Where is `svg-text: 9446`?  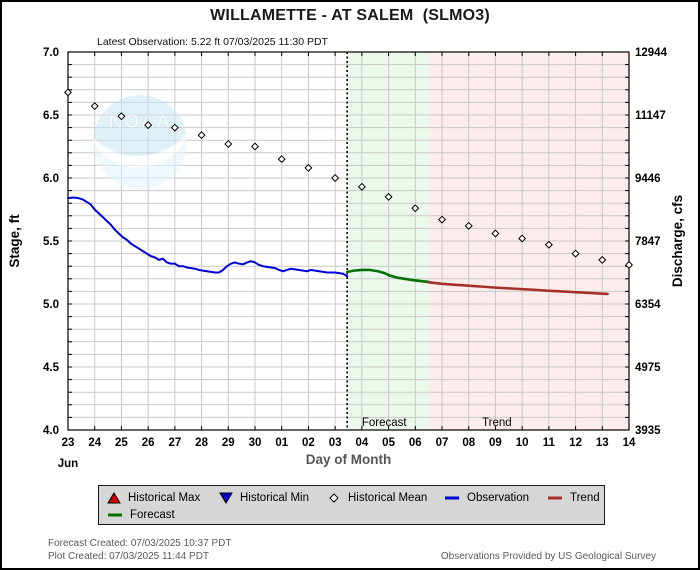 svg-text: 9446 is located at coordinates (648, 179).